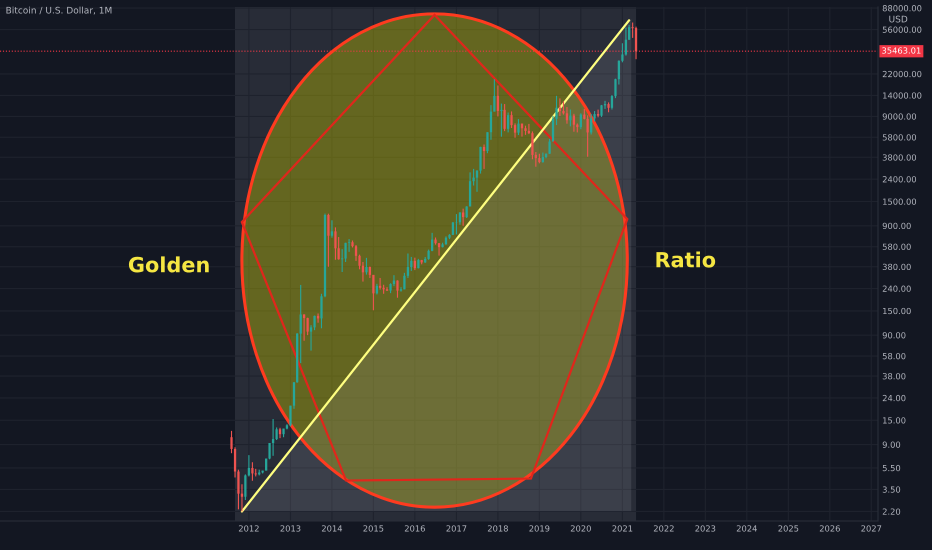 This screenshot has height=550, width=932. Describe the element at coordinates (899, 201) in the screenshot. I see `y-tick-label: 1500.00` at that location.